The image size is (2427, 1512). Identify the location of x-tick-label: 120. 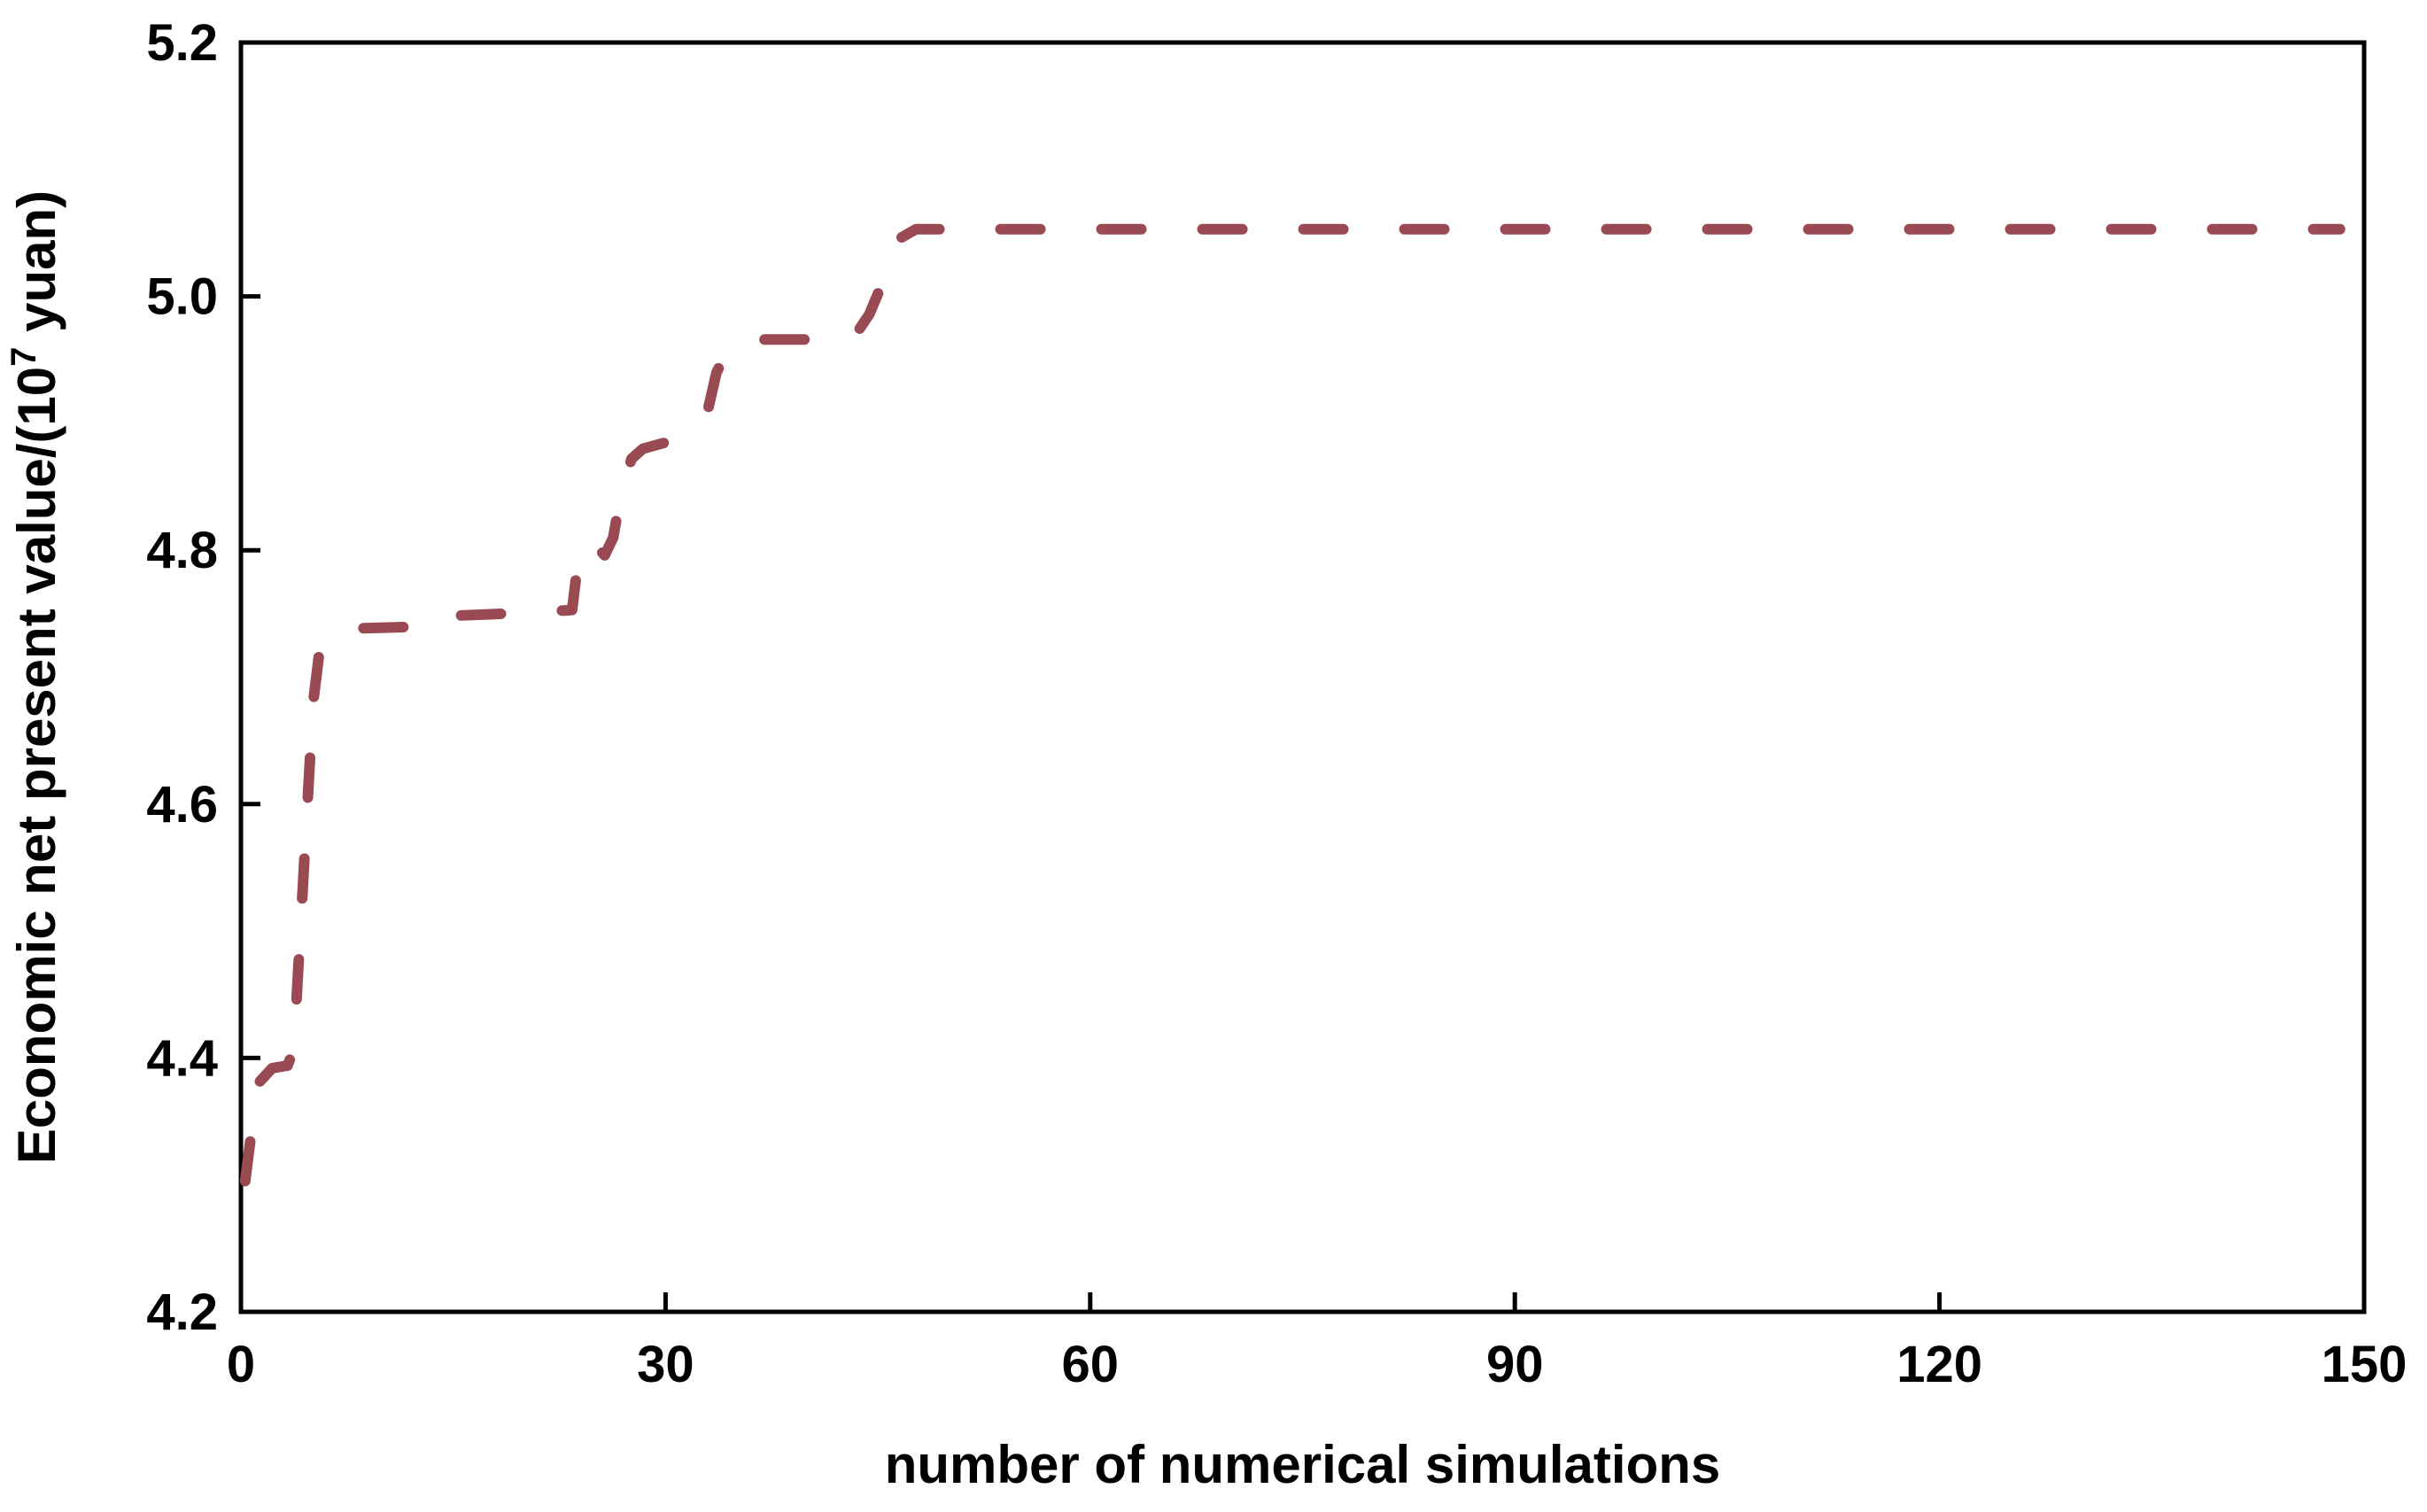
(1939, 1364).